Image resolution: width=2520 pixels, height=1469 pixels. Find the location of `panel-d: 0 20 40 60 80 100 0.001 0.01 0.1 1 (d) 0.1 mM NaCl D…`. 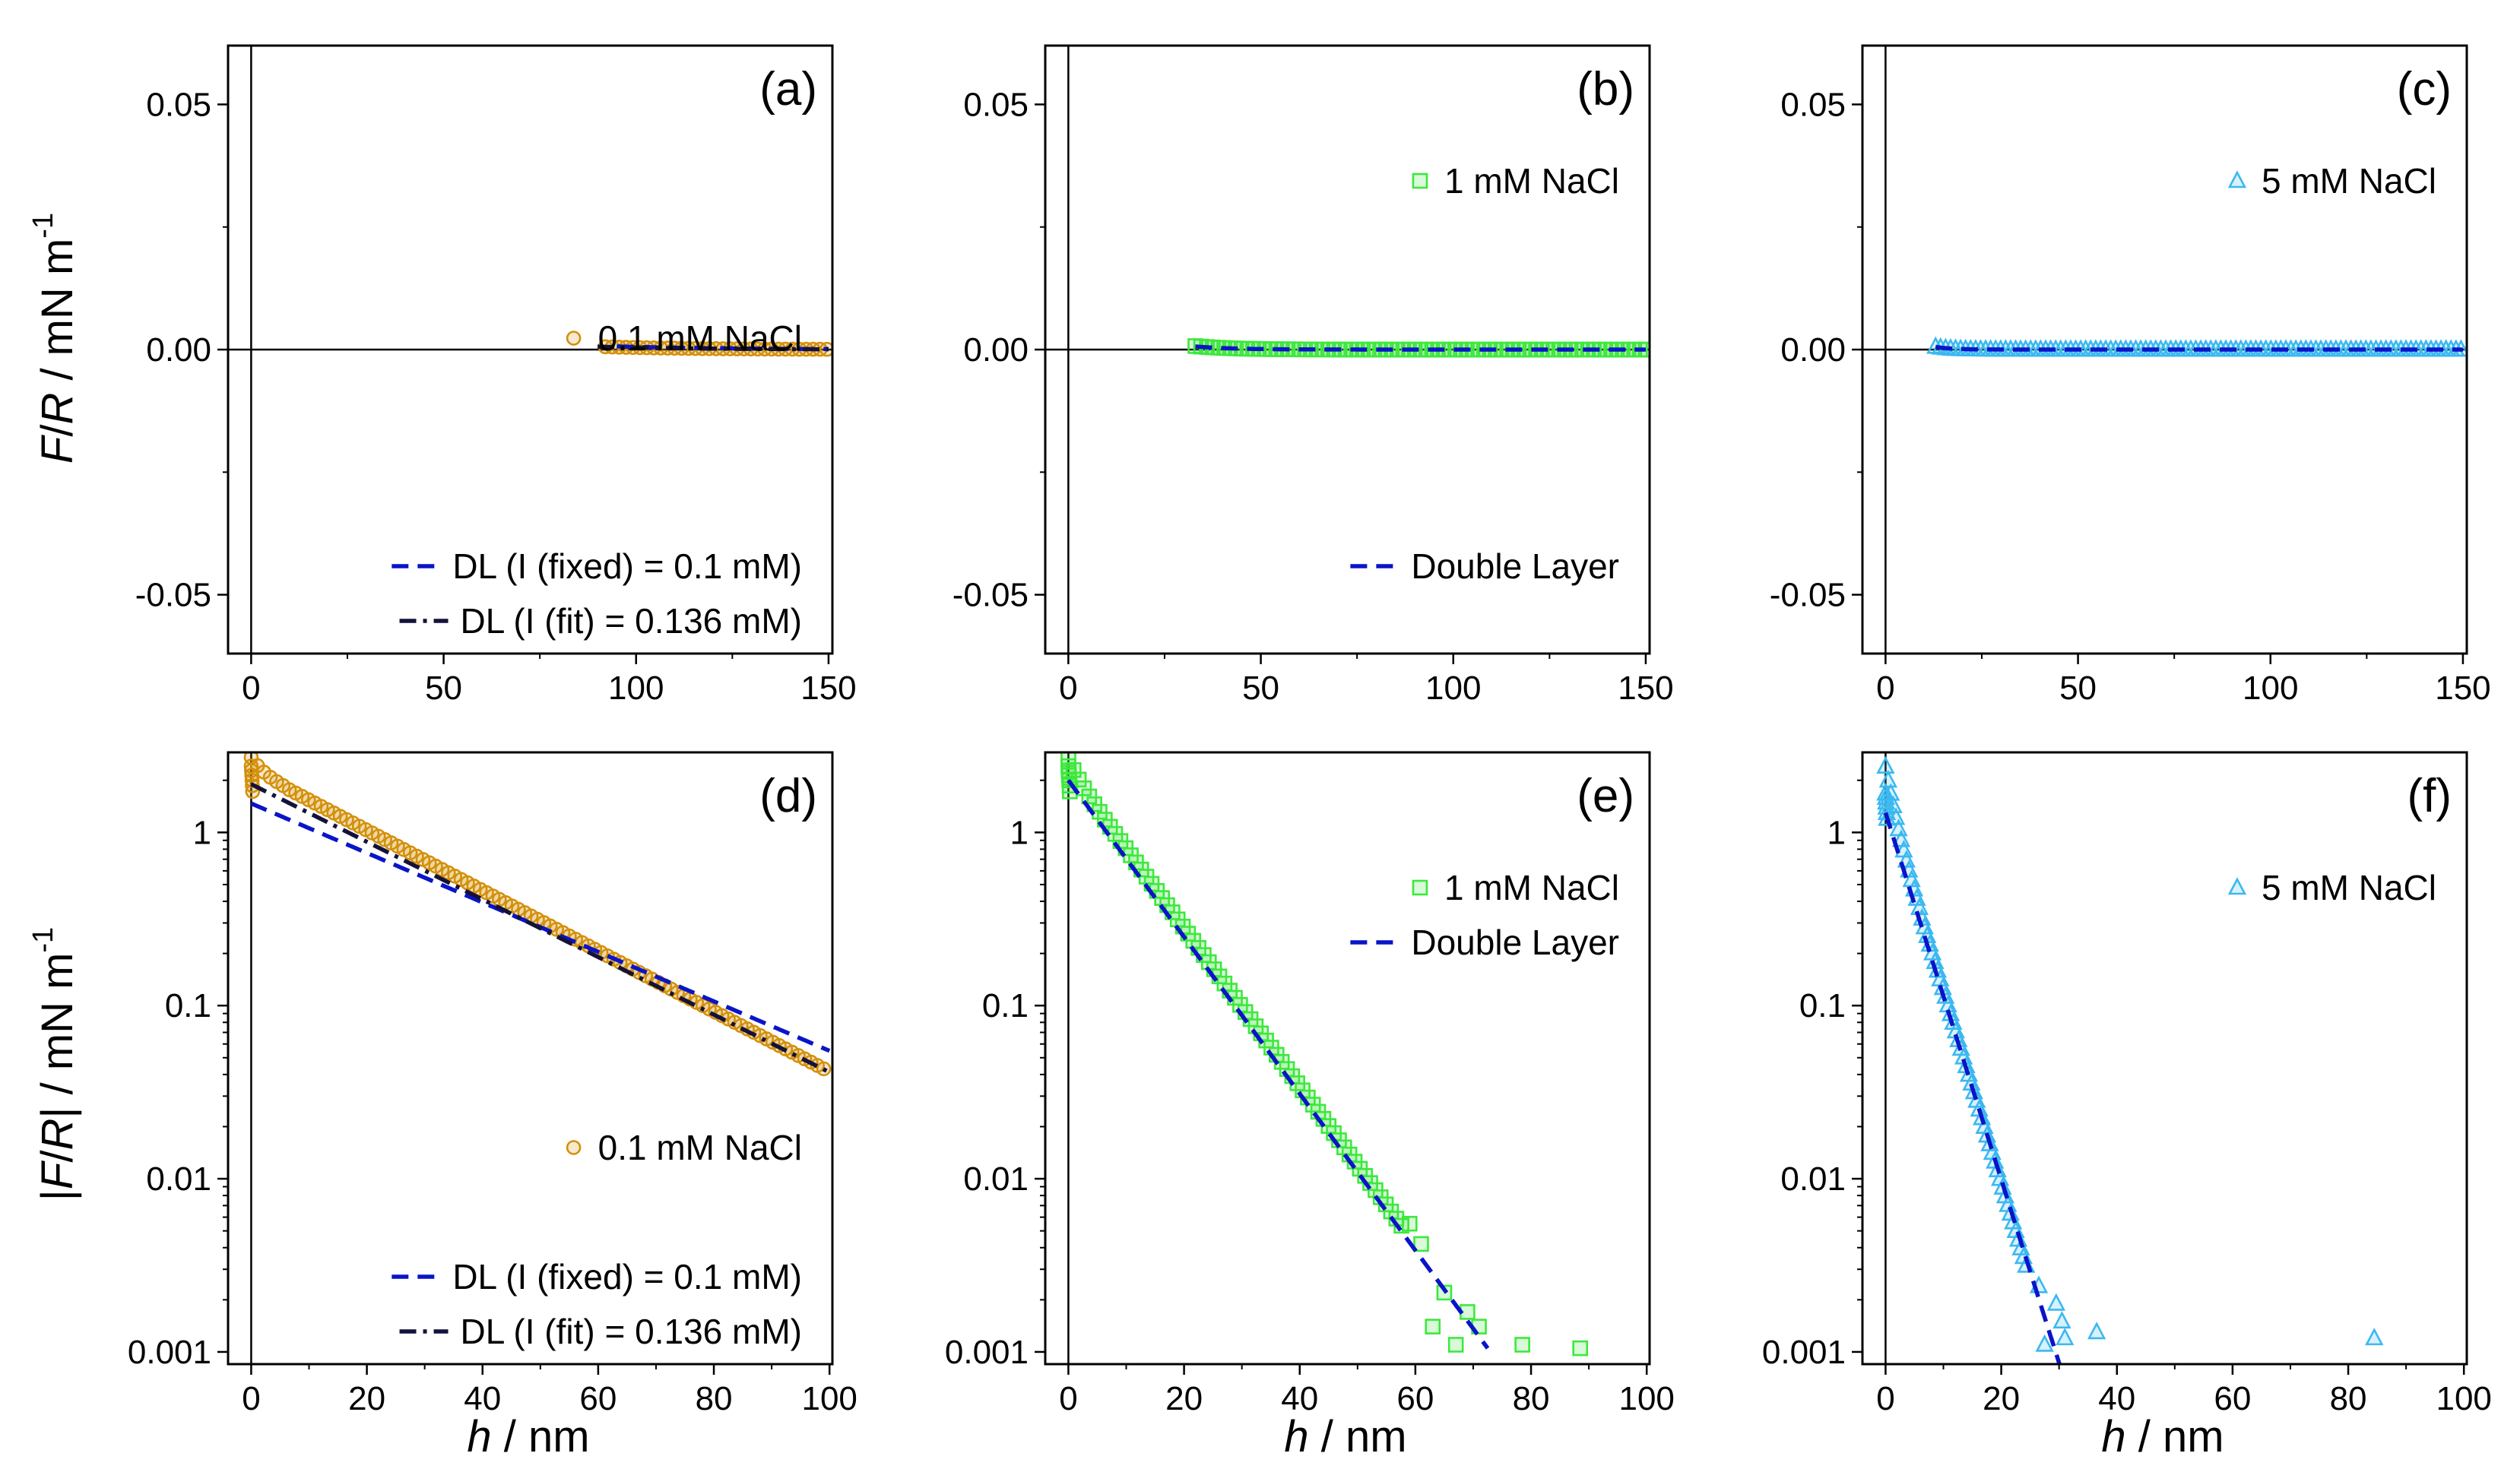

panel-d: 0 20 40 60 80 100 0.001 0.01 0.1 1 (d) 0.1 mM NaCl D… is located at coordinates (492, 1084).